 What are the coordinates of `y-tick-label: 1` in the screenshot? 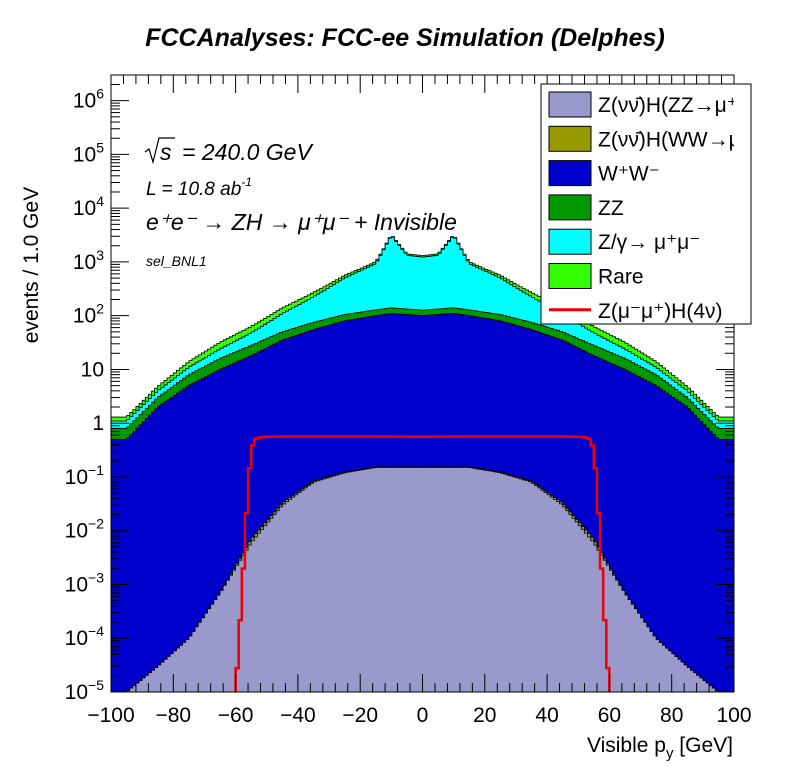 It's located at (98, 423).